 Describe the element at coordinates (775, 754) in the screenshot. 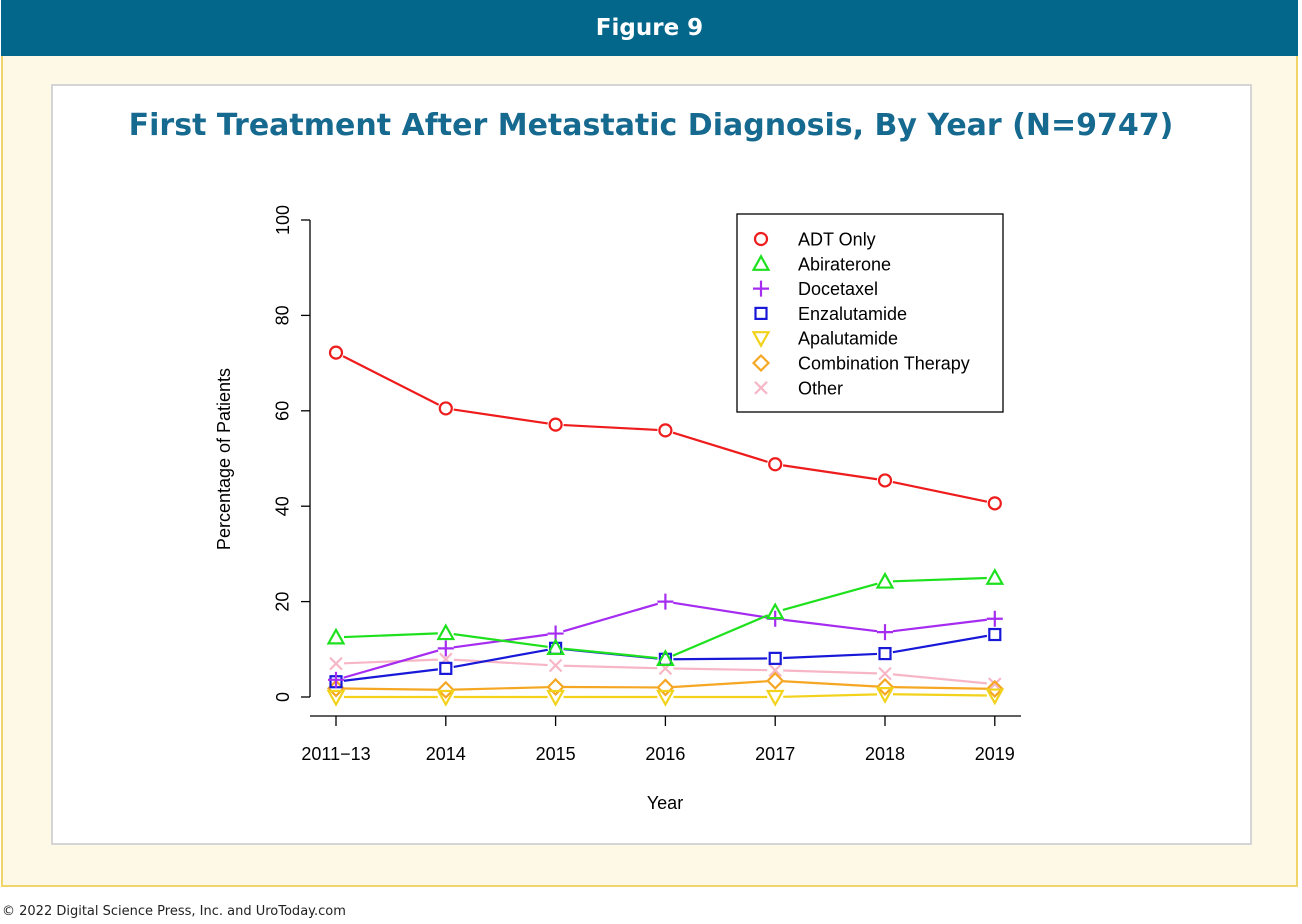

I see `x-tick-label: 2017` at that location.